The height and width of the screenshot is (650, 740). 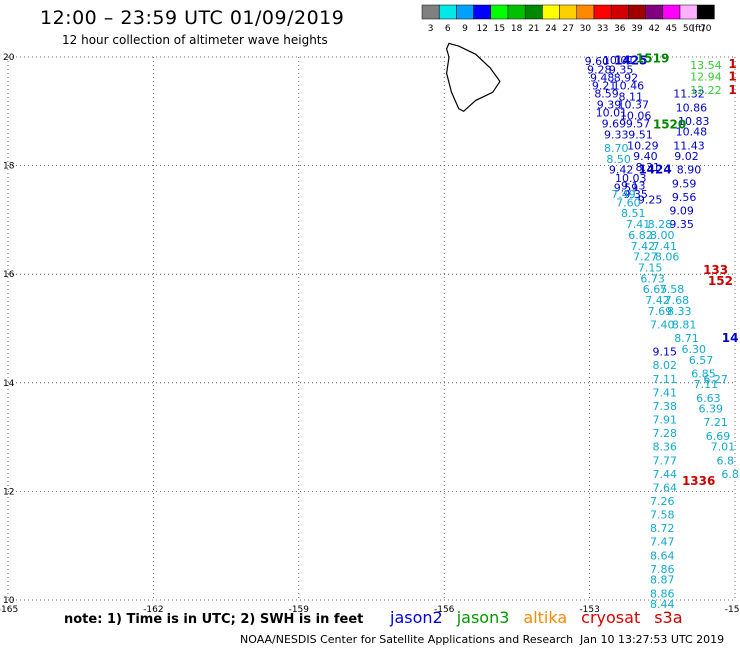 What do you see at coordinates (650, 267) in the screenshot?
I see `wave-height-label: 7.15` at bounding box center [650, 267].